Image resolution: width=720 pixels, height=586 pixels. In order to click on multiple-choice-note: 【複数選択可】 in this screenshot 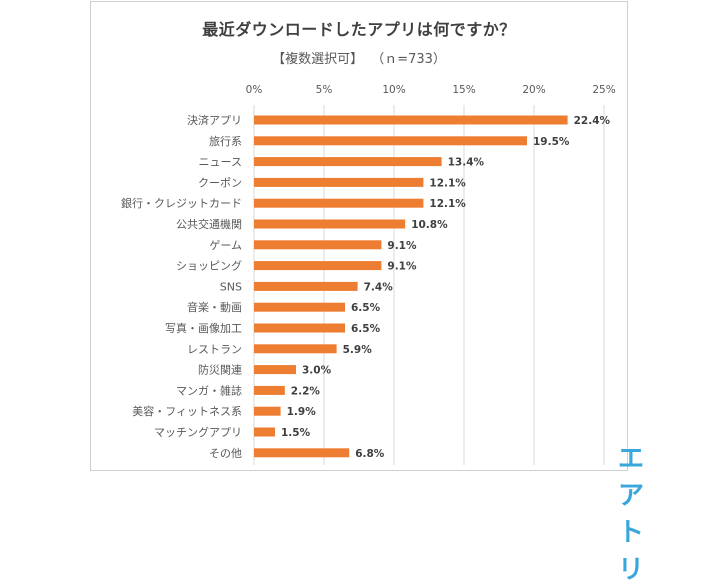, I will do `click(318, 59)`.